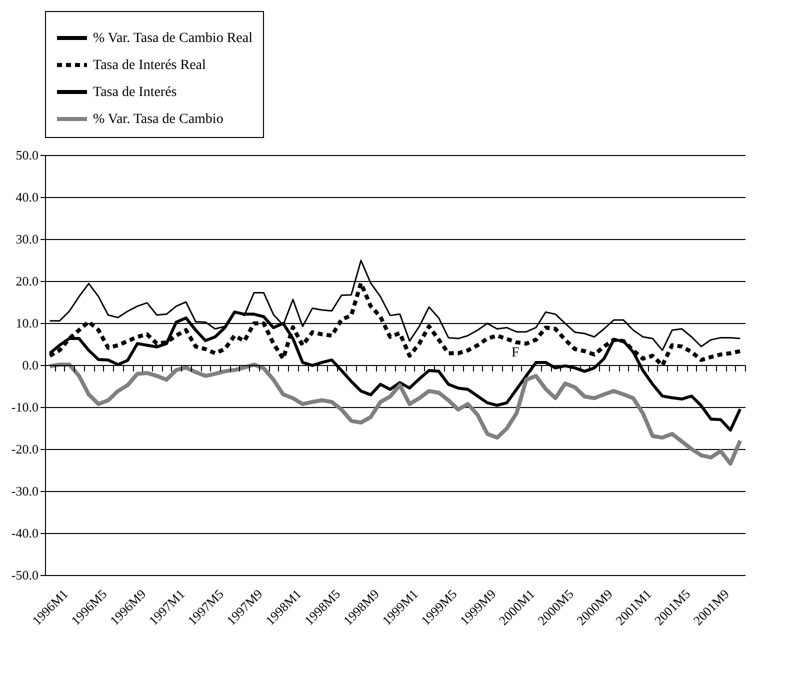 Image resolution: width=787 pixels, height=685 pixels. What do you see at coordinates (27, 323) in the screenshot?
I see `y-tick-label: 10.0` at bounding box center [27, 323].